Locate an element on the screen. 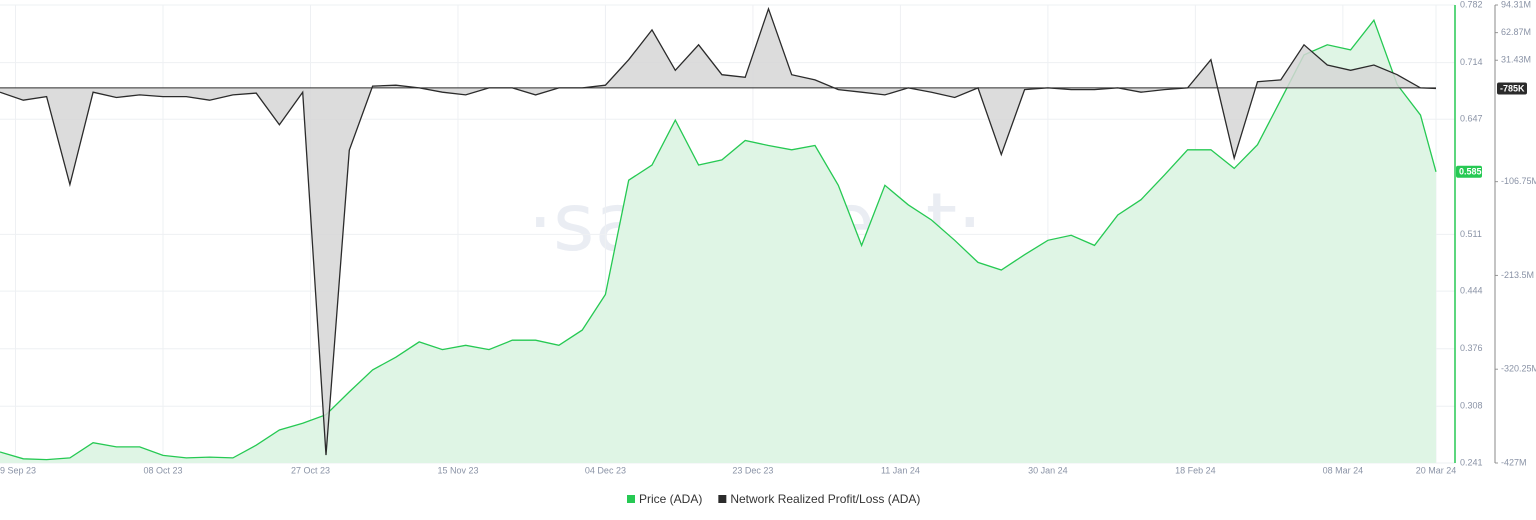  y-tick-label: 0.444 is located at coordinates (1471, 291).